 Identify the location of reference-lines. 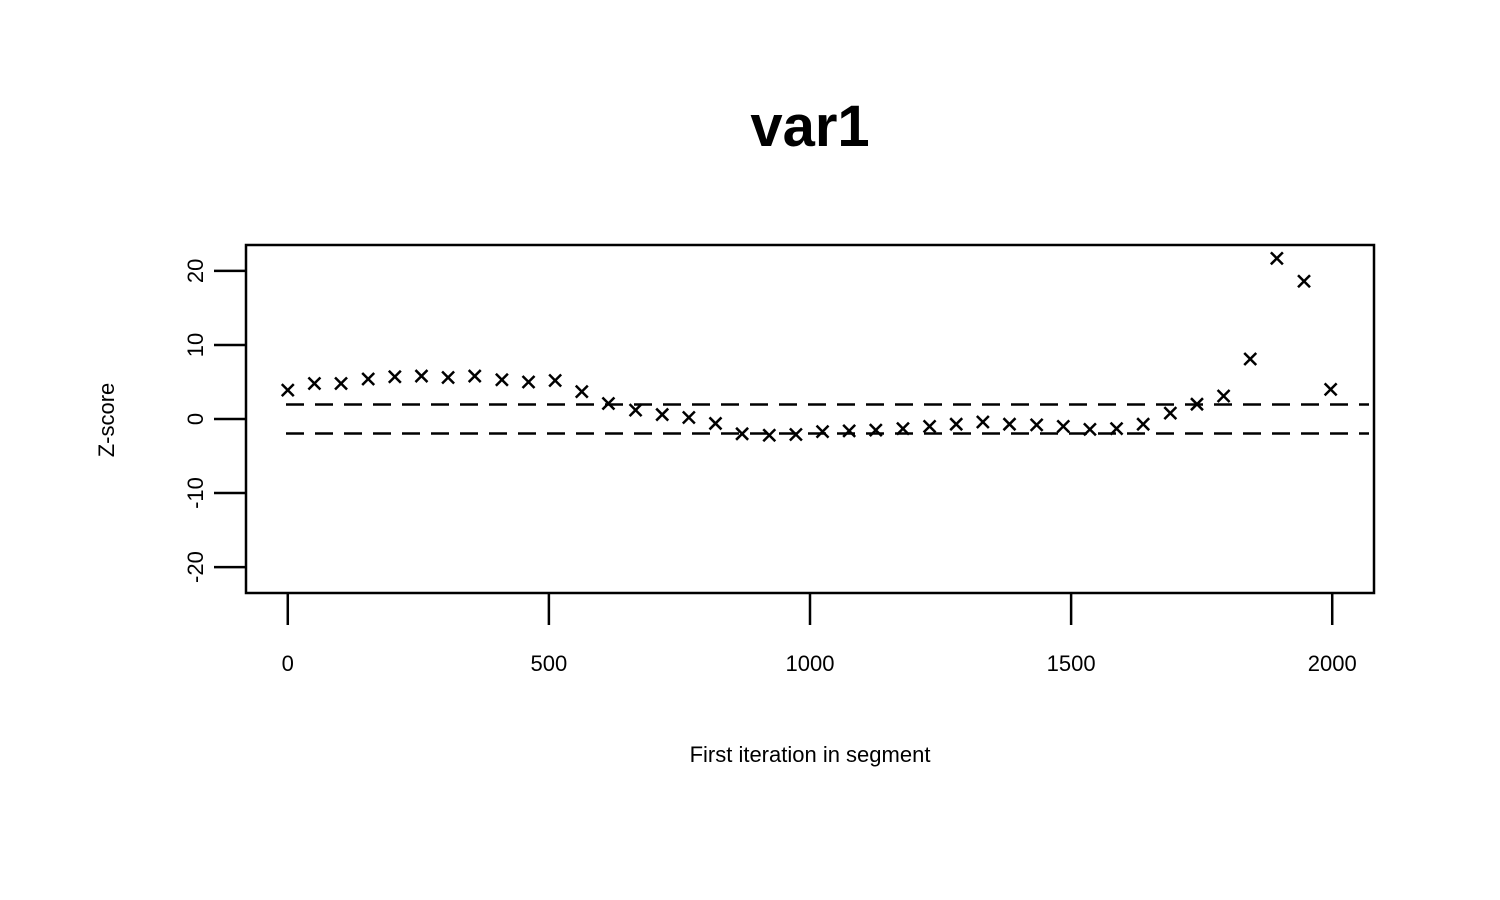
(827, 419).